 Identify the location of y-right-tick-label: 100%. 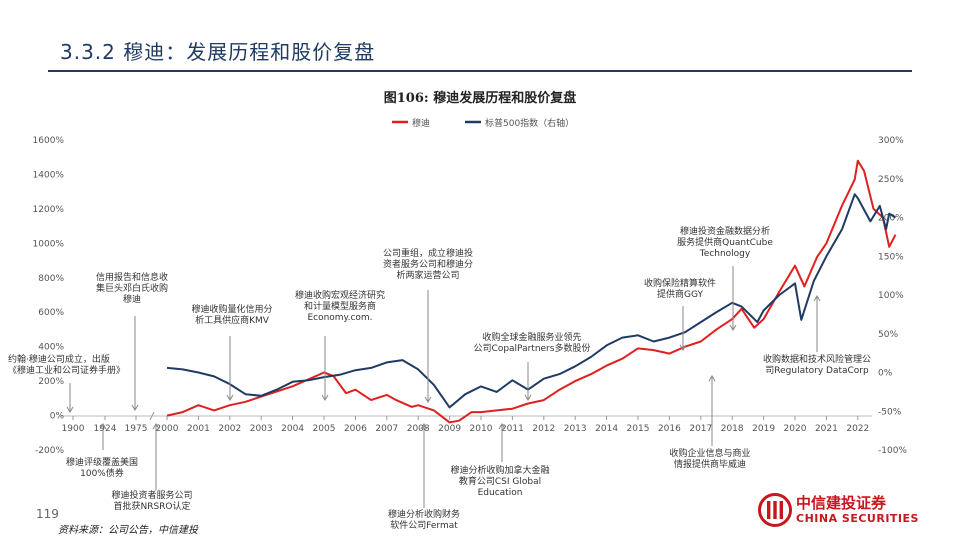
(891, 296).